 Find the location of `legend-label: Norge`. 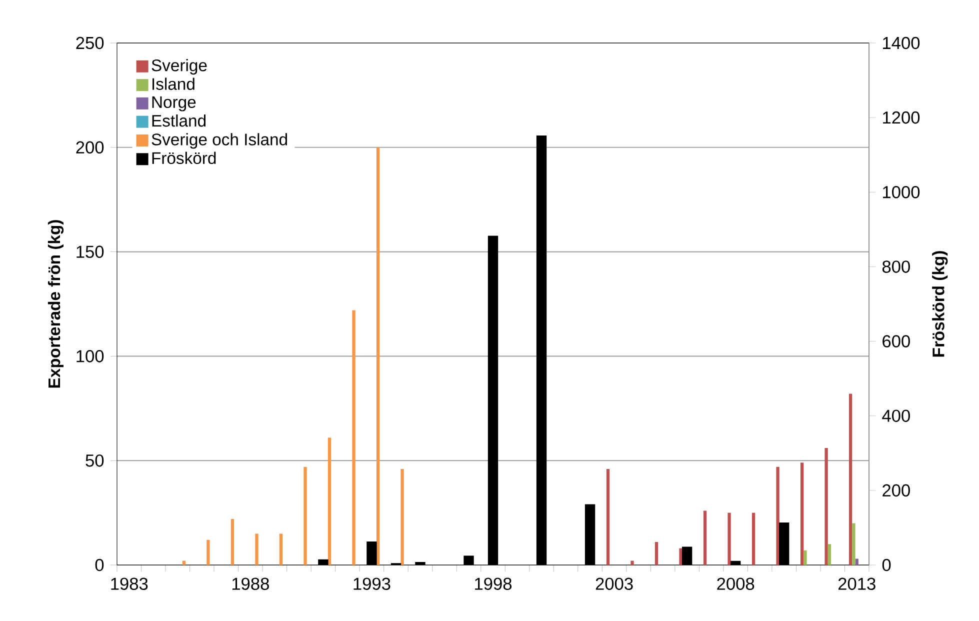

legend-label: Norge is located at coordinates (174, 104).